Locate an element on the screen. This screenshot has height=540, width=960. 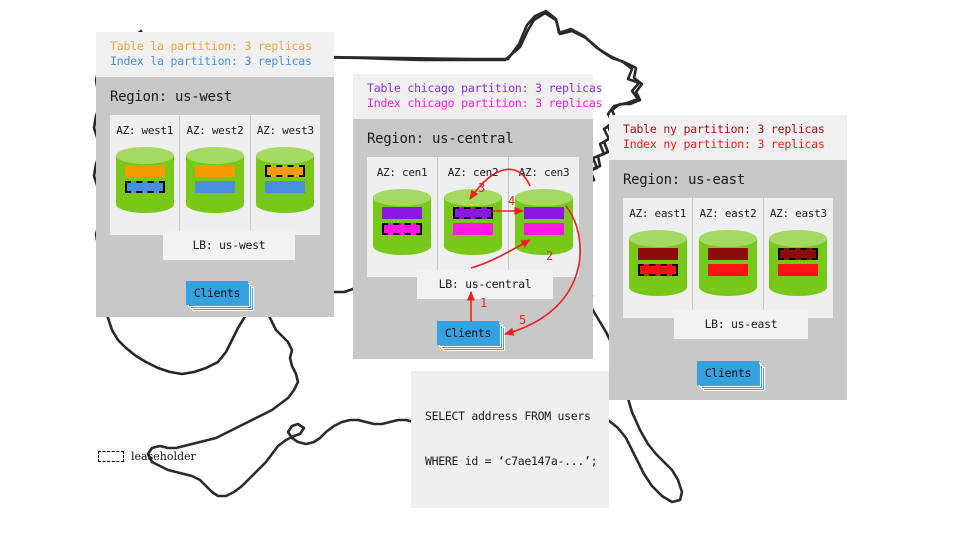
region-title-us-west: Region: us-west is located at coordinates (171, 97).